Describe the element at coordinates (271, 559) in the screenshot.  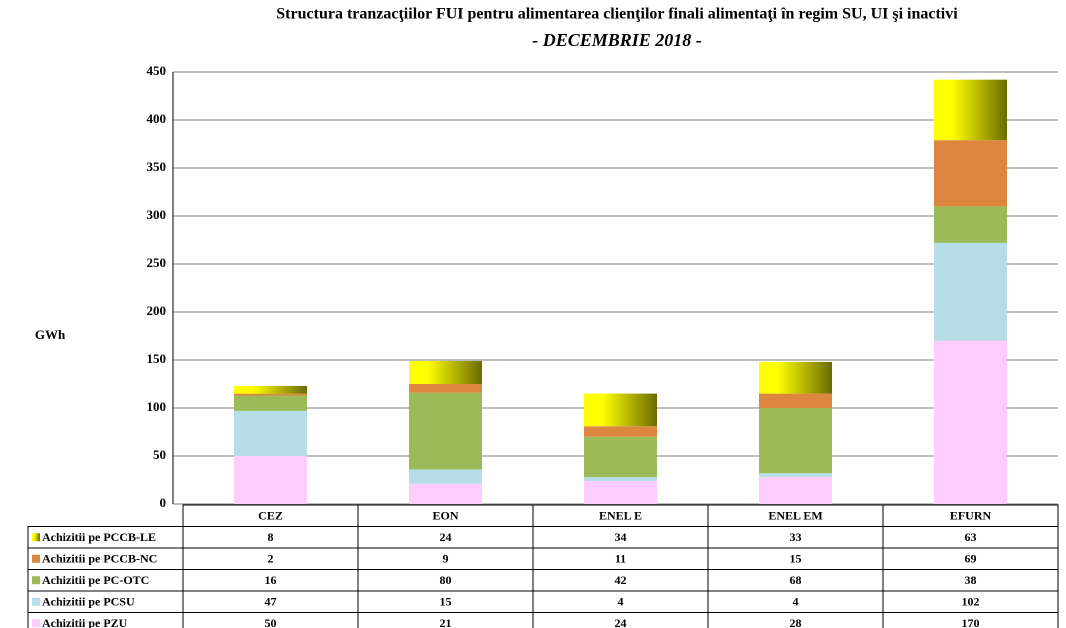
I see `table-value: 2` at that location.